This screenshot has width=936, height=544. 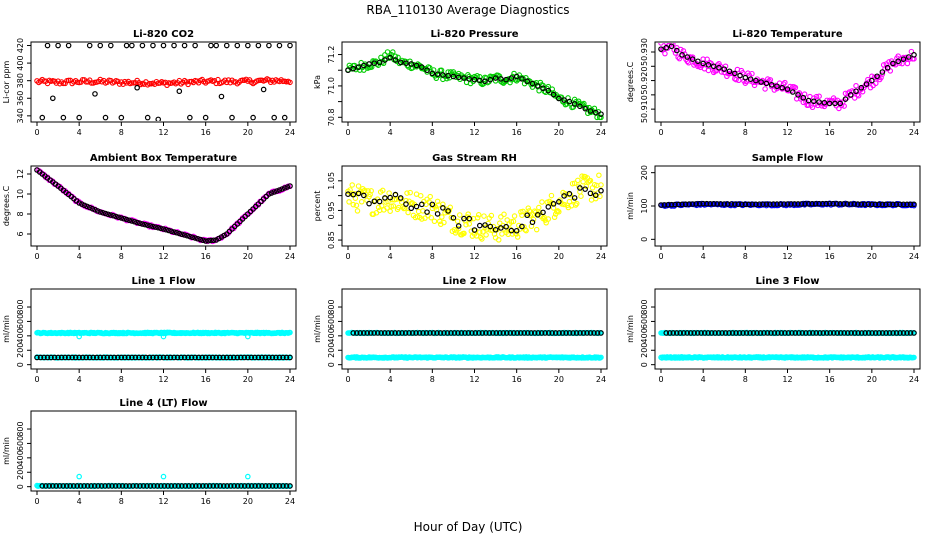 What do you see at coordinates (20, 457) in the screenshot?
I see `y-tick-label: 400` at bounding box center [20, 457].